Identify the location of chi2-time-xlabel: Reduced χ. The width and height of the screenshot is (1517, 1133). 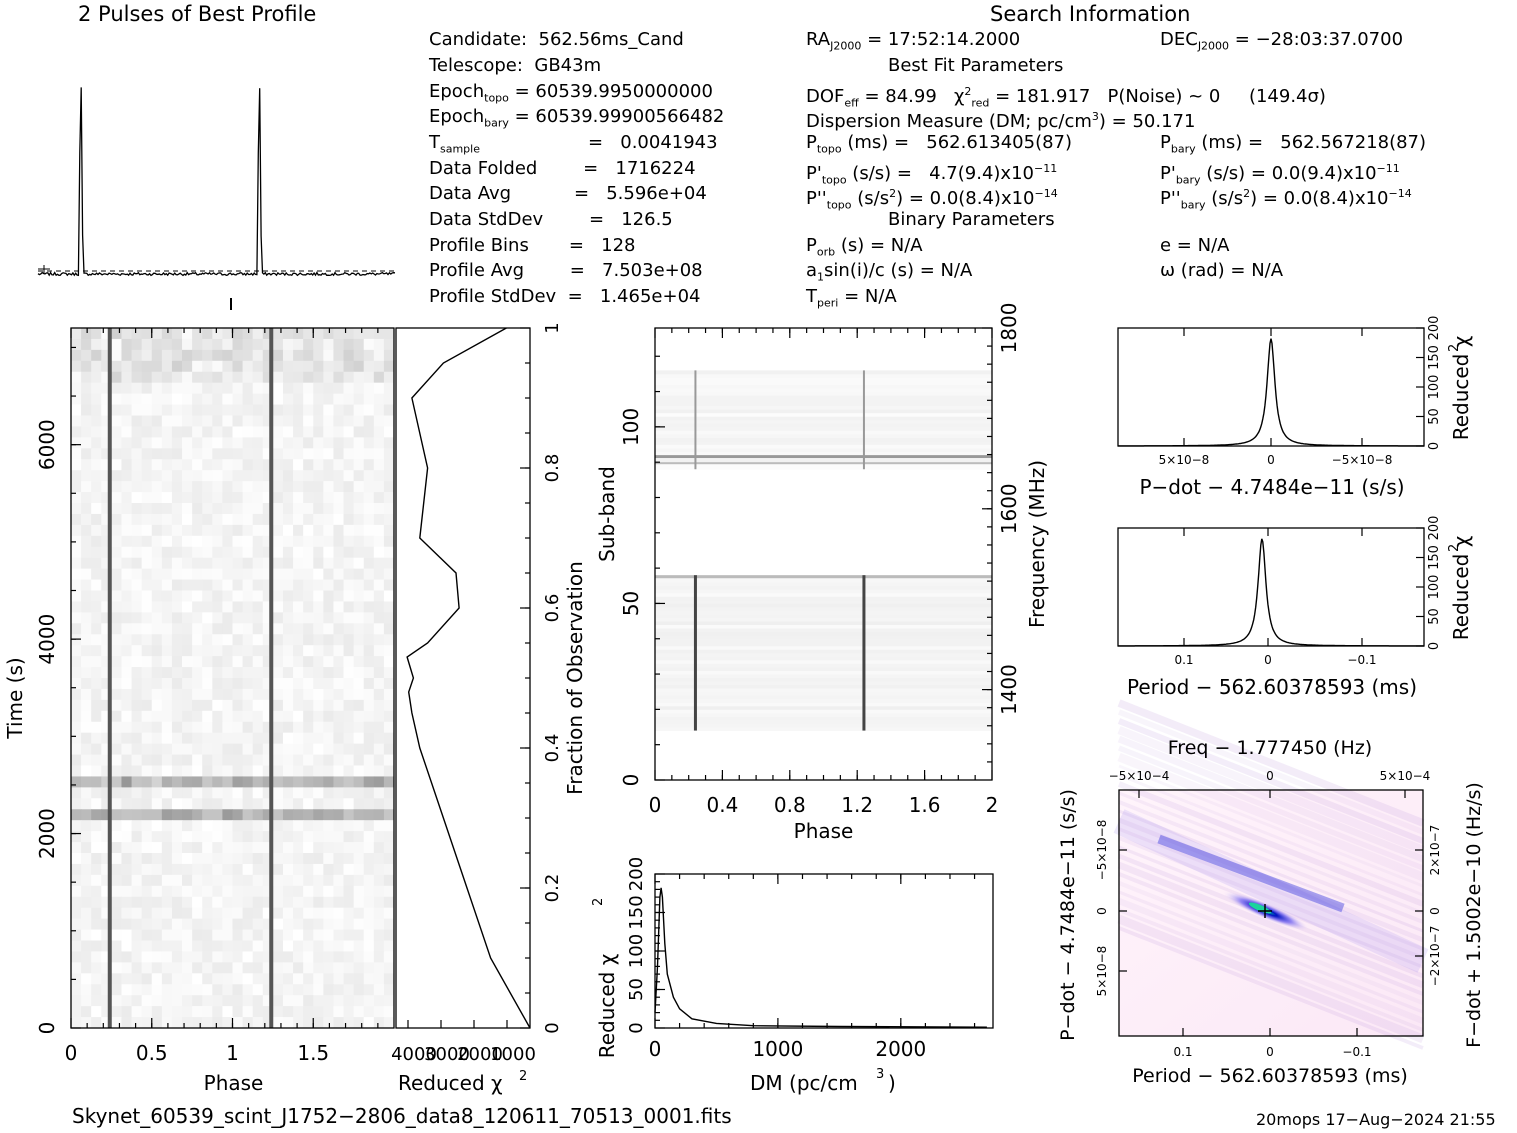
(450, 1083).